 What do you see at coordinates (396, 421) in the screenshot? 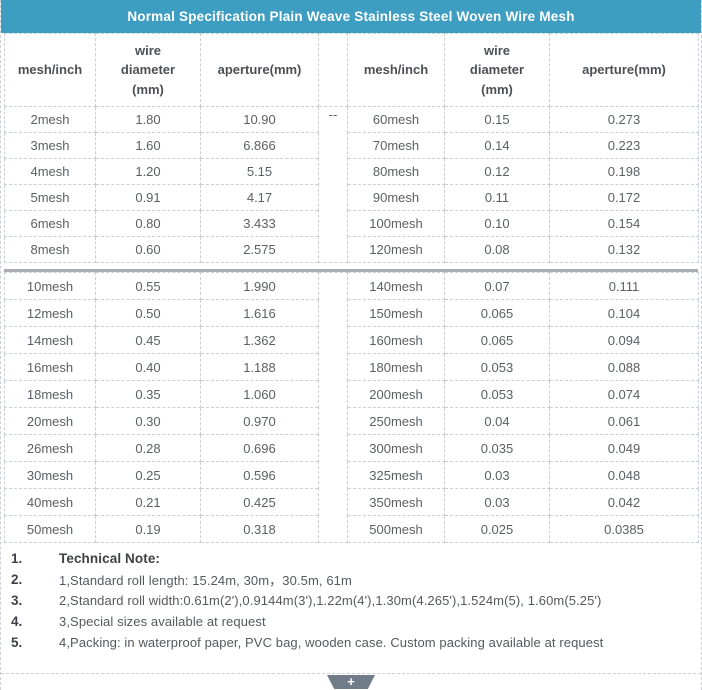
I see `mesh-cell: 250mesh` at bounding box center [396, 421].